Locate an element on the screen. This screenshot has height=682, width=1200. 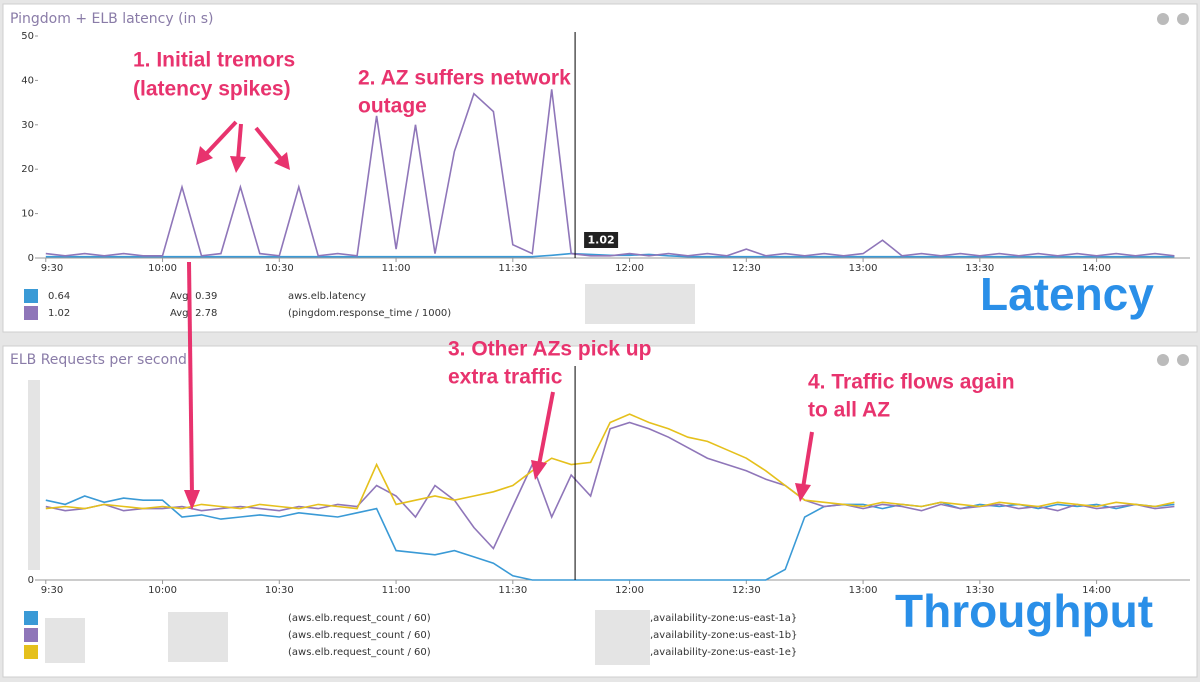
panel-icons is located at coordinates (1173, 189).